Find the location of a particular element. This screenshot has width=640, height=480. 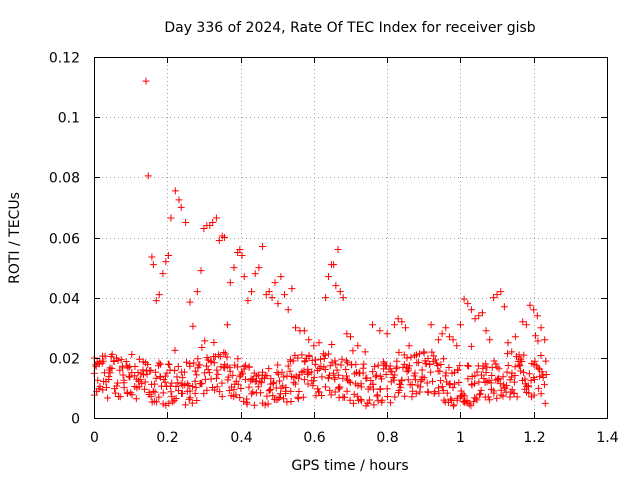

x-axis-label: GPS time / hours is located at coordinates (349, 466).